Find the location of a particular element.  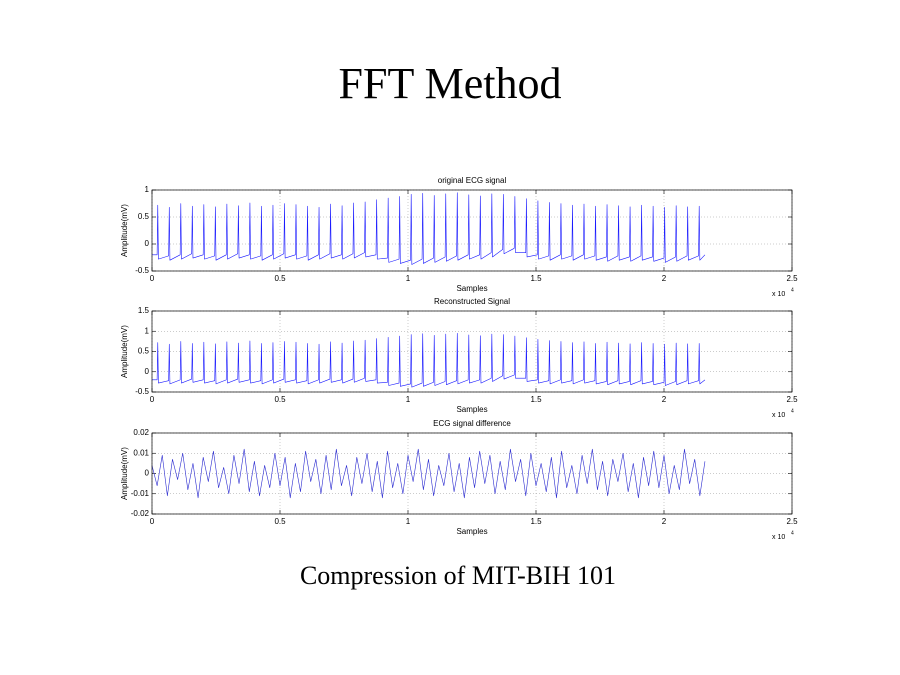

slide-caption: Compression of MIT-BIH 101 is located at coordinates (458, 575).